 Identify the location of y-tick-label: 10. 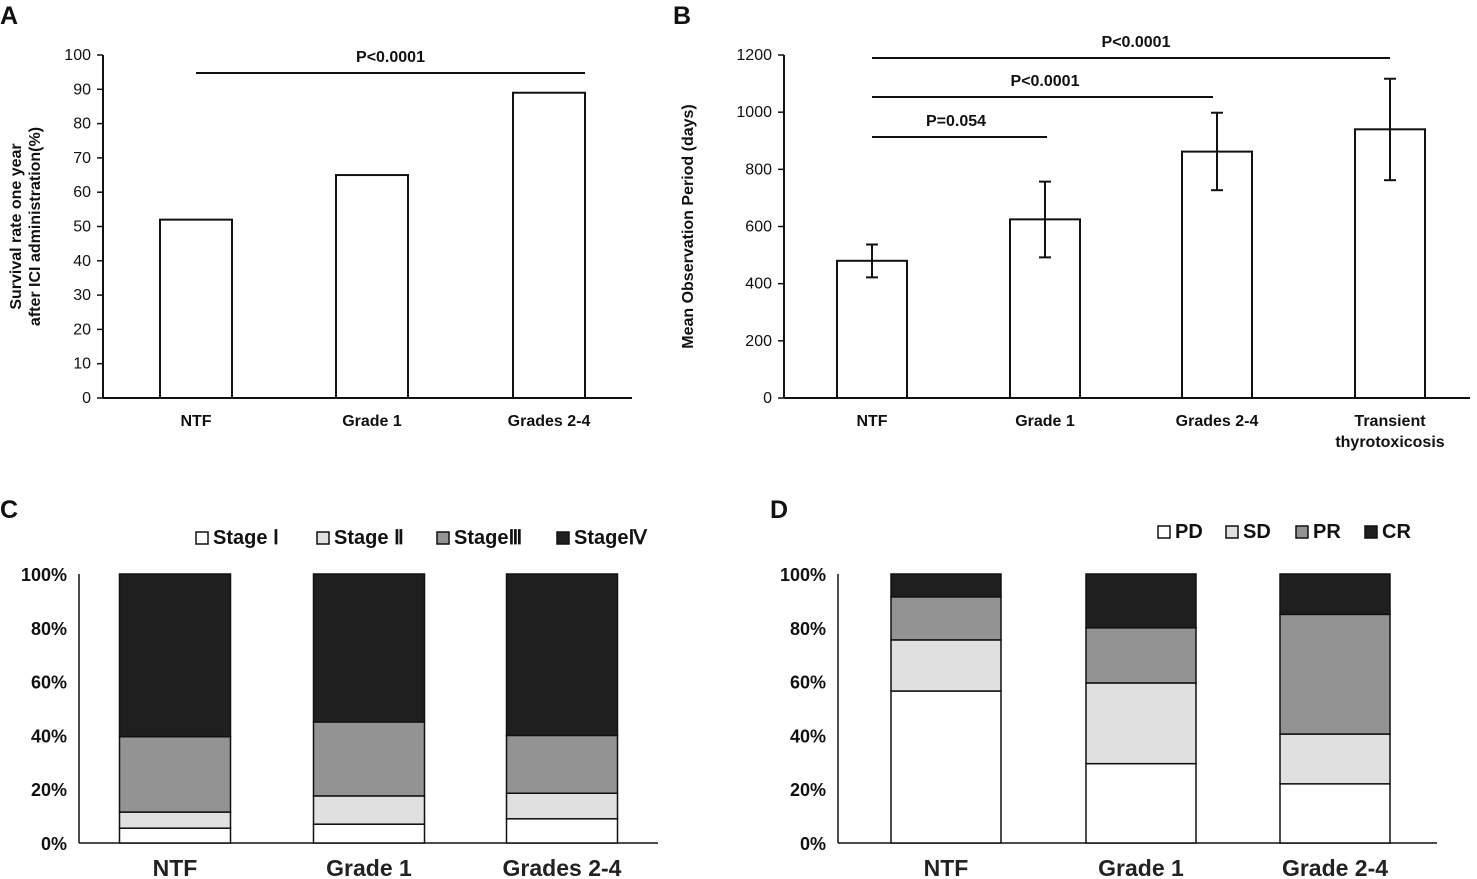
(82, 364).